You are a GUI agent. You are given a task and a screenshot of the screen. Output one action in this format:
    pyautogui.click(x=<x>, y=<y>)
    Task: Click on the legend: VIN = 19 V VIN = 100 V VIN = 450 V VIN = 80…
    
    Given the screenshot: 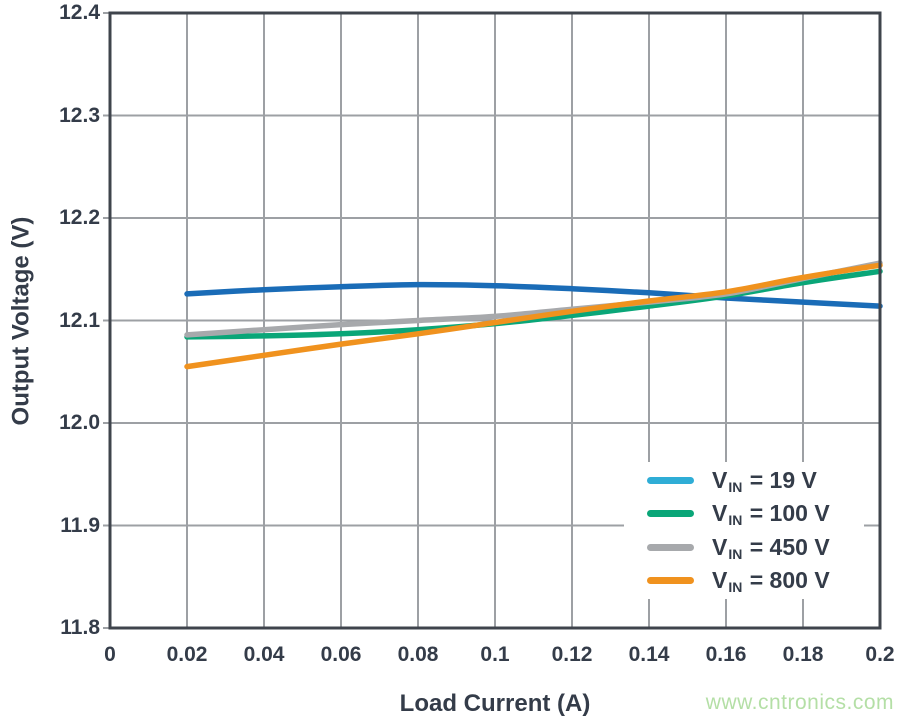 What is the action you would take?
    pyautogui.click(x=744, y=530)
    